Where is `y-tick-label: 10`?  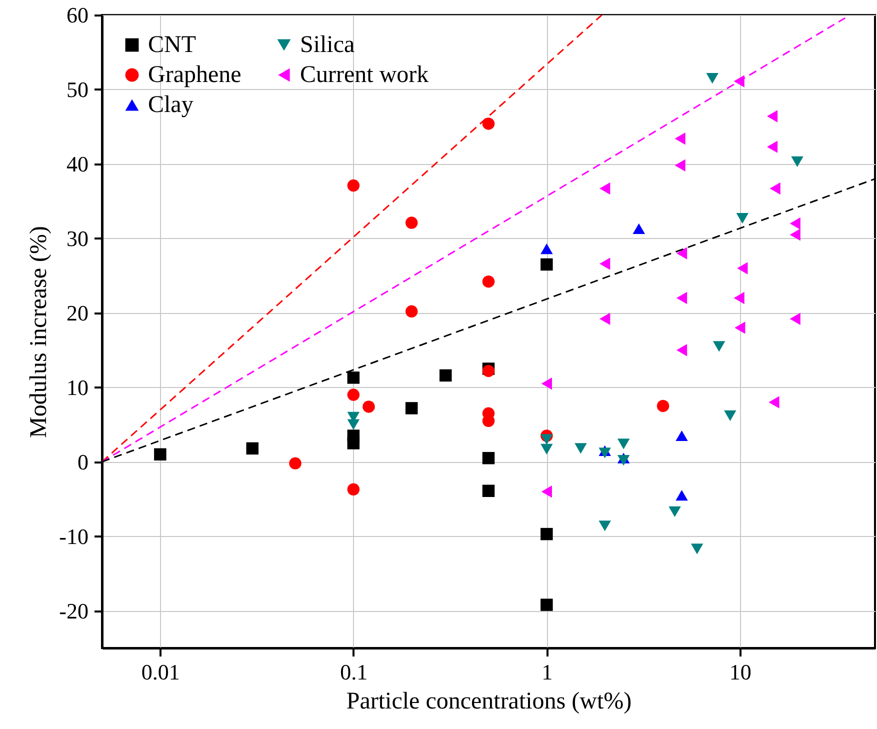 y-tick-label: 10 is located at coordinates (77, 387).